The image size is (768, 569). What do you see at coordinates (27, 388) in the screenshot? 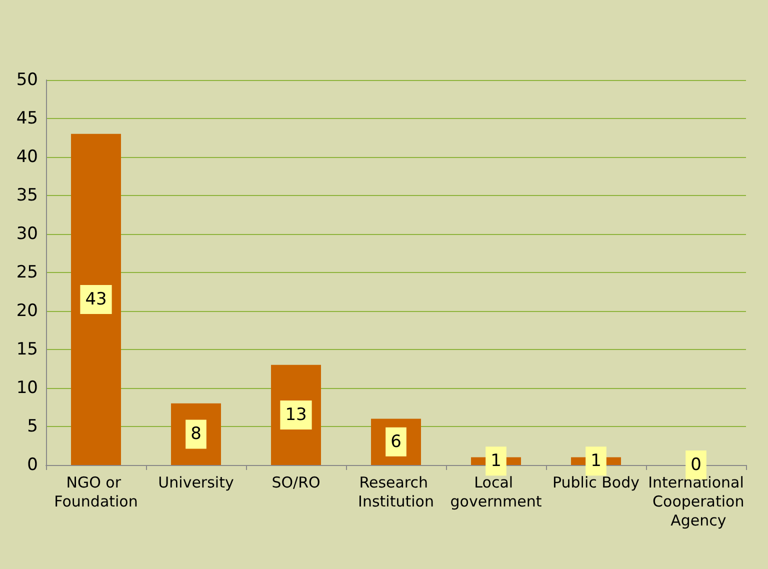
I see `y-tick-label: 10` at bounding box center [27, 388].